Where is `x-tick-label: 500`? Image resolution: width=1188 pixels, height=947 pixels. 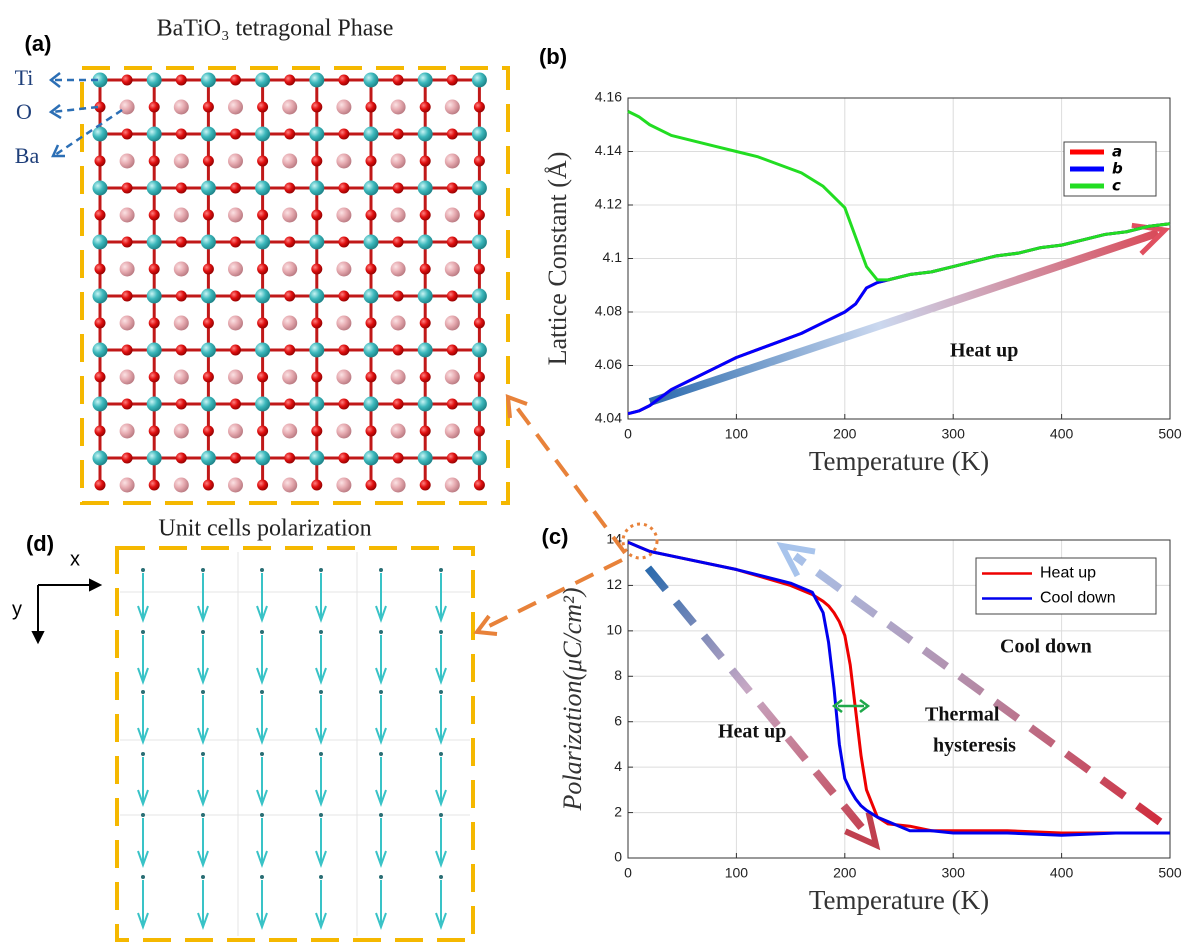
x-tick-label: 500 is located at coordinates (1170, 434).